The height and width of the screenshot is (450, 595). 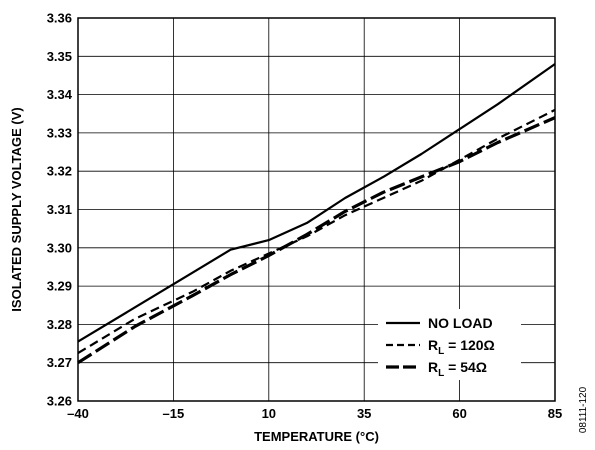 What do you see at coordinates (364, 413) in the screenshot?
I see `x-tick-label: 35` at bounding box center [364, 413].